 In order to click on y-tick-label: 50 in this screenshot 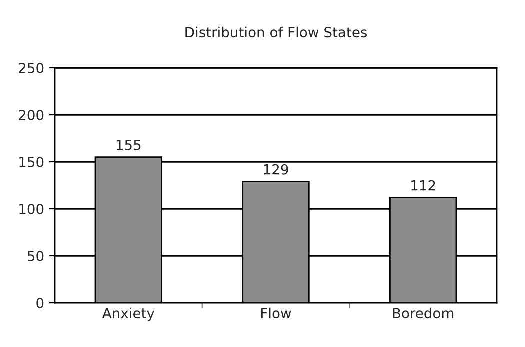, I will do `click(36, 256)`.